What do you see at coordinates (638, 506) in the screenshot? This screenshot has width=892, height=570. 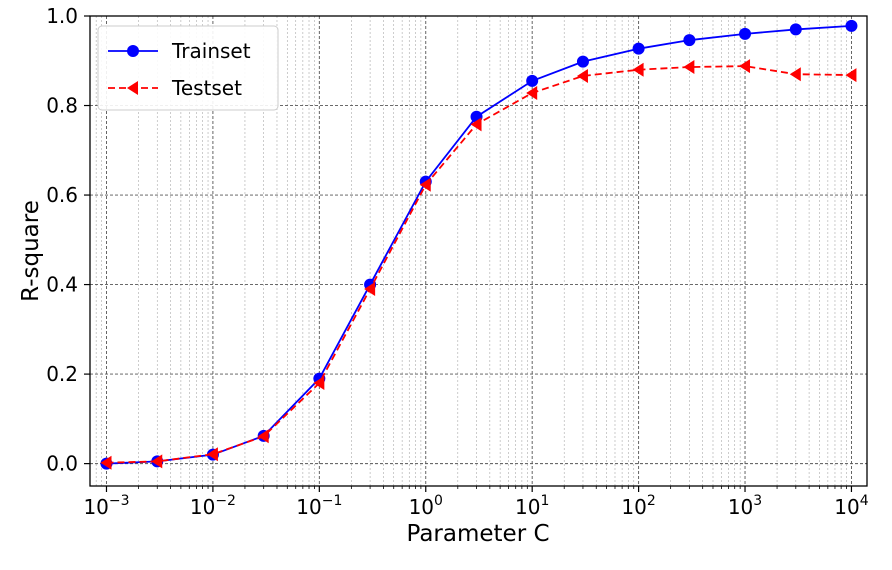 I see `x-tick-label: 10²` at bounding box center [638, 506].